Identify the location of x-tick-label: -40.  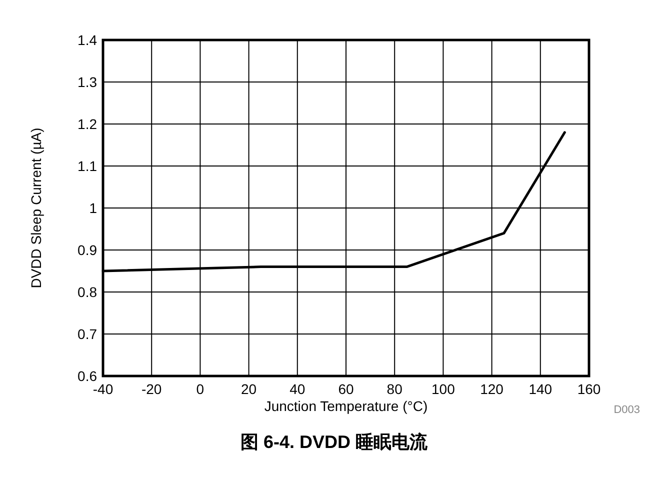
(103, 389).